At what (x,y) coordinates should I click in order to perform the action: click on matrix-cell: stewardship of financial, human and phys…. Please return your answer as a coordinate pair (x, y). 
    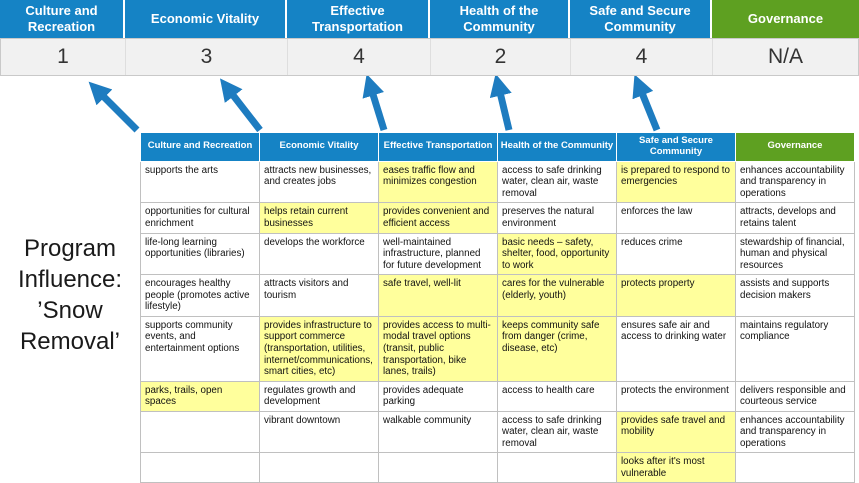
    Looking at the image, I should click on (795, 254).